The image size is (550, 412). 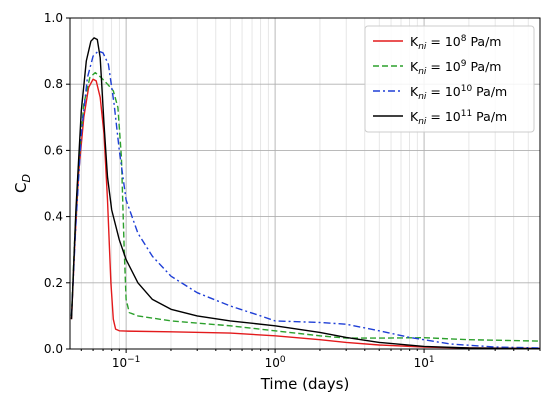 I want to click on y-tick-label: 1.0, so click(x=53, y=18).